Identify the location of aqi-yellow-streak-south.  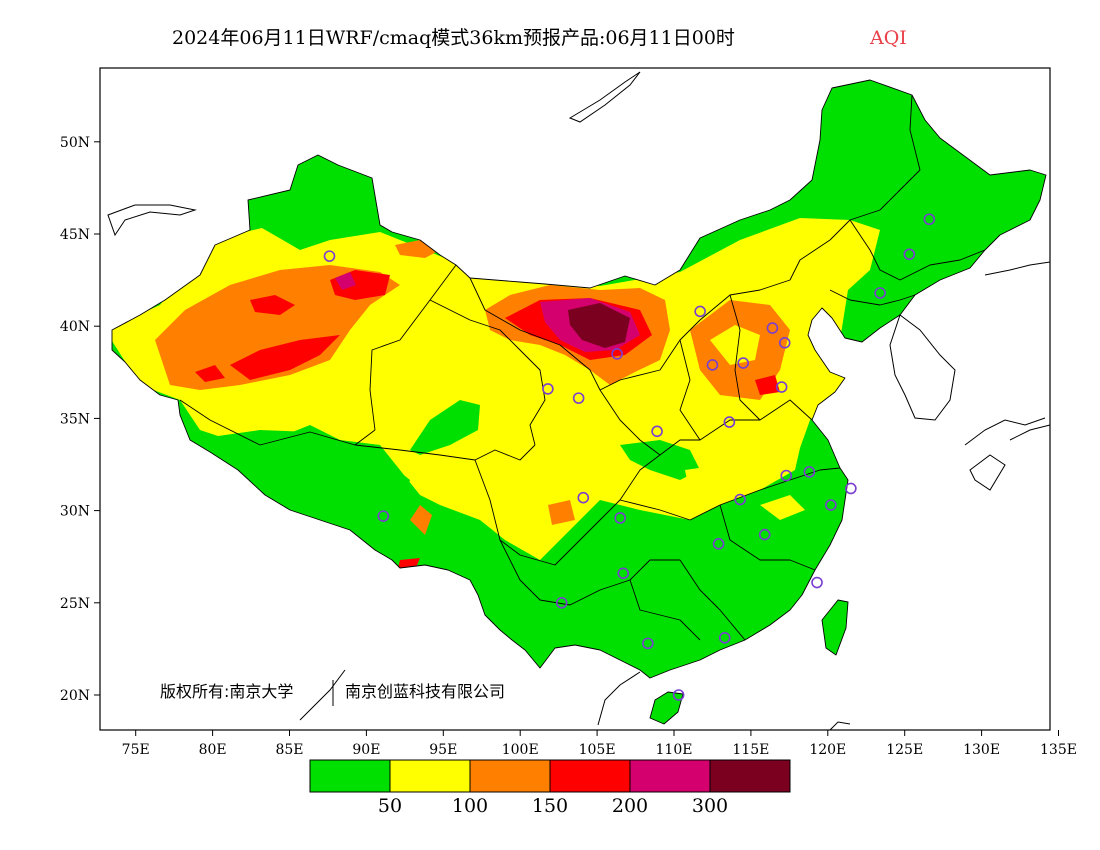
(712, 482).